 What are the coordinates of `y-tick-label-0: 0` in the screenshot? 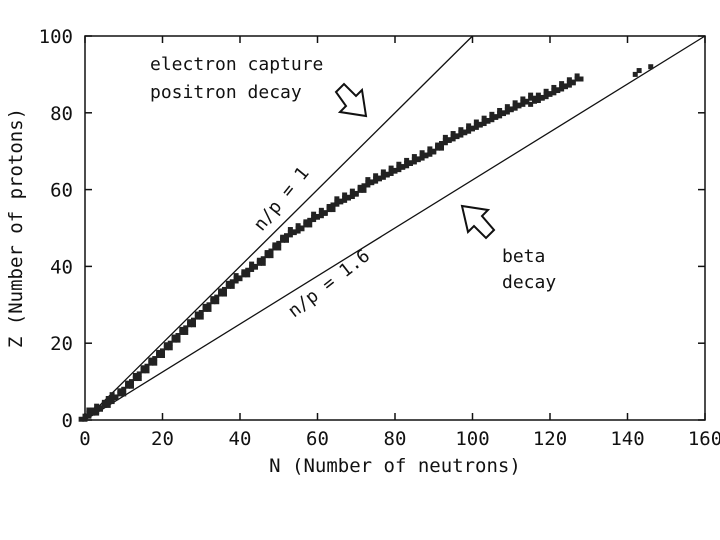 It's located at (67, 421).